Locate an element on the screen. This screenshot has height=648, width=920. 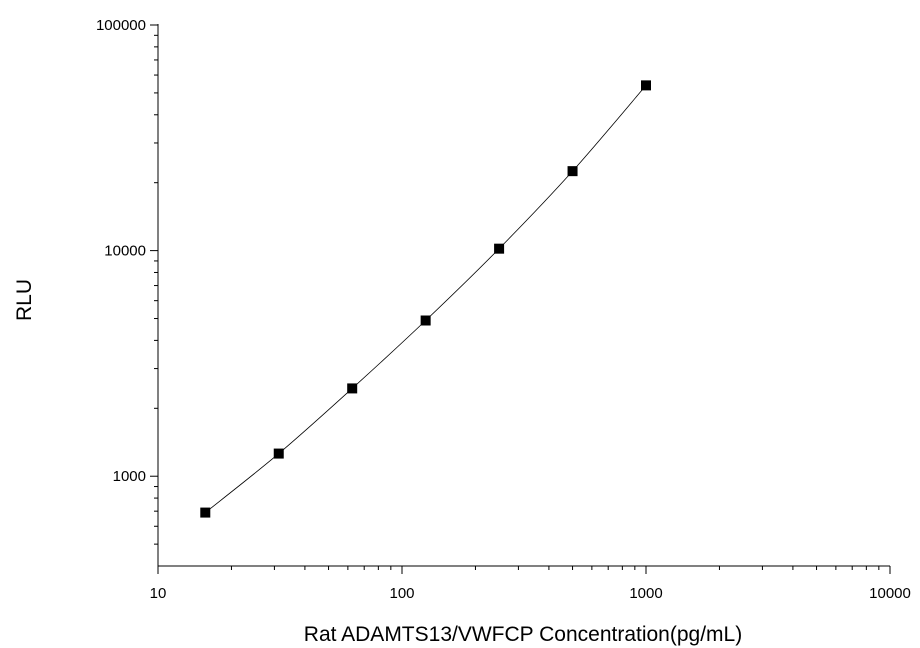
x-axis-title: Rat ADAMTS13/VWFCP Concentration(pg/mL) is located at coordinates (523, 634).